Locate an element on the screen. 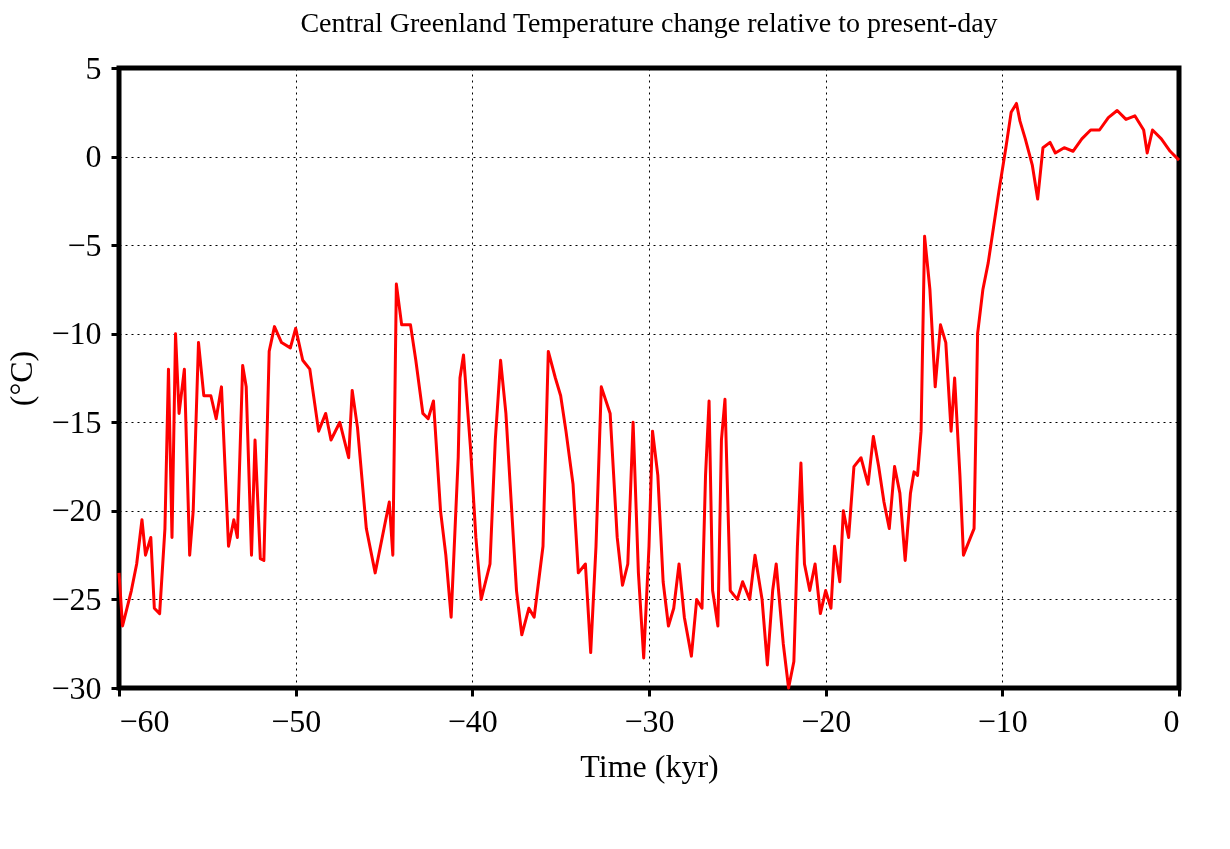  chart-title: Central Greenland Temperature change relative to present-day is located at coordinates (649, 22).